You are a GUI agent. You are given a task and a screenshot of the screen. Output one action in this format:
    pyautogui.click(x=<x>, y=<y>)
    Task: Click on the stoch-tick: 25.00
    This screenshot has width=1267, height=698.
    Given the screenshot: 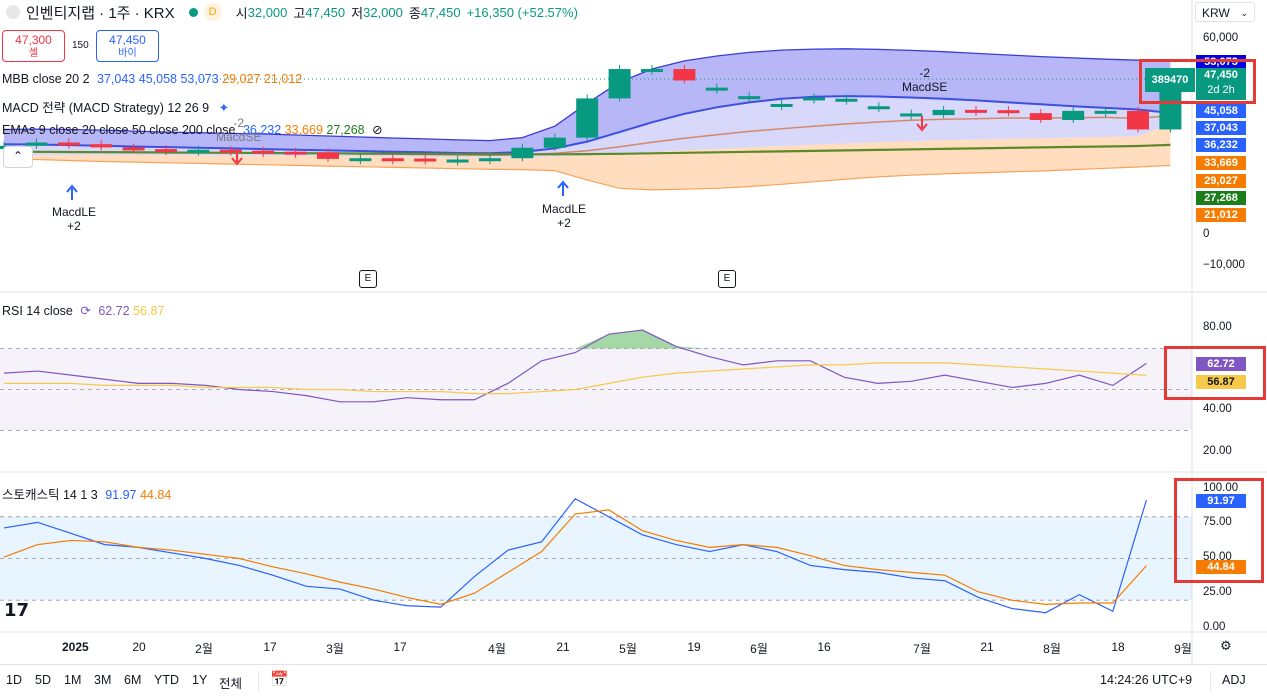 What is the action you would take?
    pyautogui.click(x=1217, y=592)
    